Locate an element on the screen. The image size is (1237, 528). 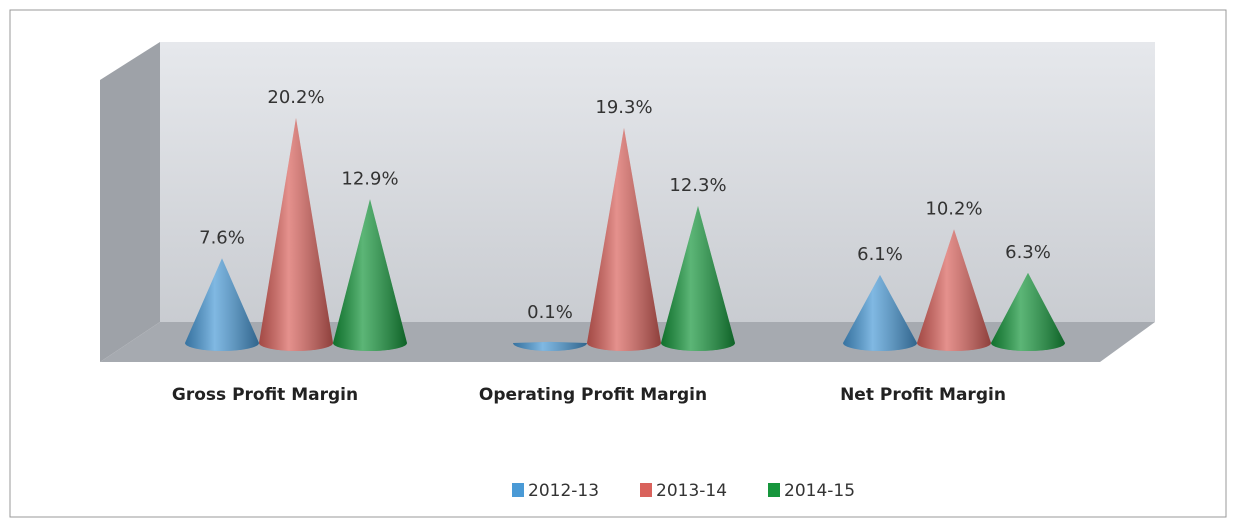
value-label: 20.2% is located at coordinates (295, 97).